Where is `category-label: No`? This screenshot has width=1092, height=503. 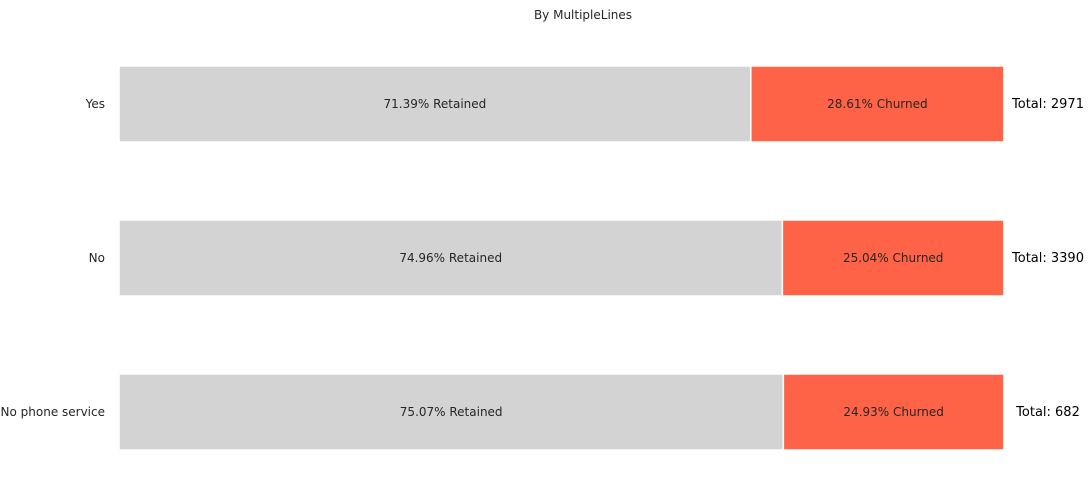 category-label: No is located at coordinates (97, 258).